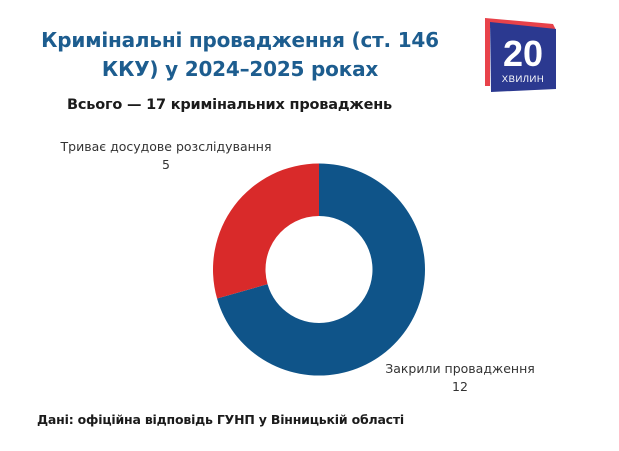 The image size is (619, 451). I want to click on slice-label-ongoing-name: Триває досудове розслідування, so click(166, 146).